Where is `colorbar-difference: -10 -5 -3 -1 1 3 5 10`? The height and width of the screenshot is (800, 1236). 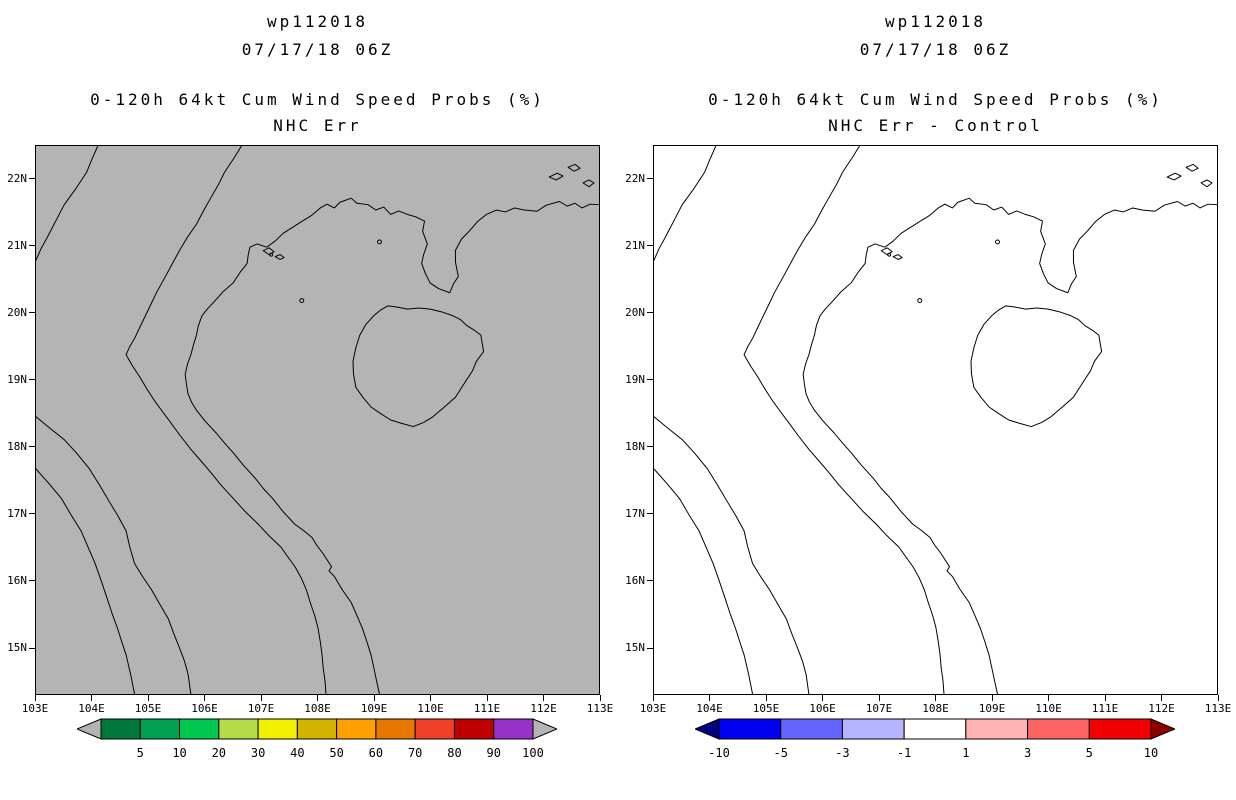
colorbar-difference: -10 -5 -3 -1 1 3 5 10 is located at coordinates (935, 742).